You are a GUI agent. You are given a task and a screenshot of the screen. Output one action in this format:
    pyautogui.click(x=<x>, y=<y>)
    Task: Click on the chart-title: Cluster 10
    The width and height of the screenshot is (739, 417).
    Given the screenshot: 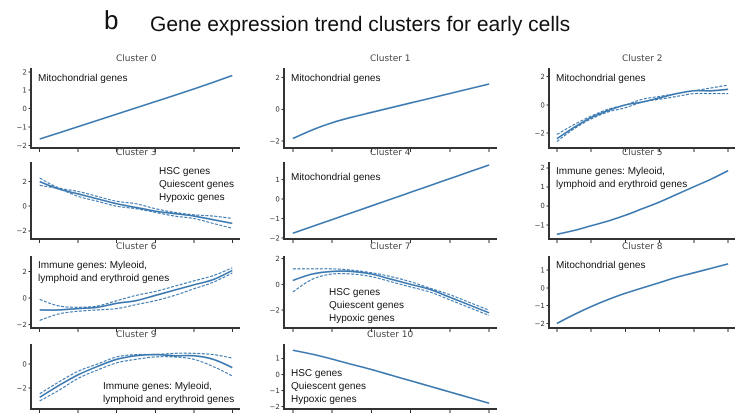 What is the action you would take?
    pyautogui.click(x=390, y=335)
    